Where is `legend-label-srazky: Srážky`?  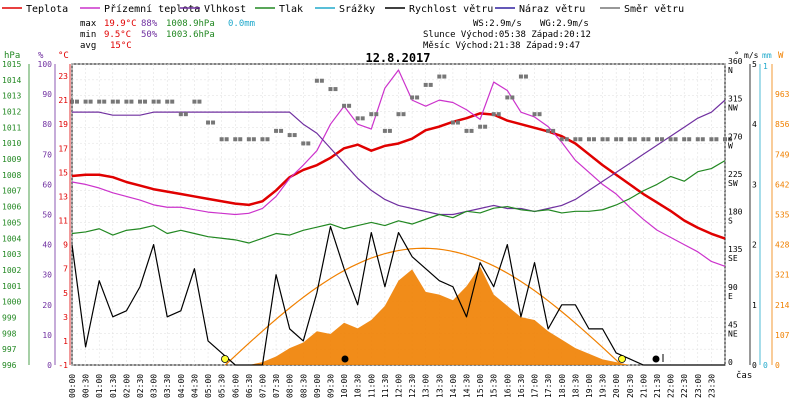
legend-label-srazky: Srážky is located at coordinates (357, 9).